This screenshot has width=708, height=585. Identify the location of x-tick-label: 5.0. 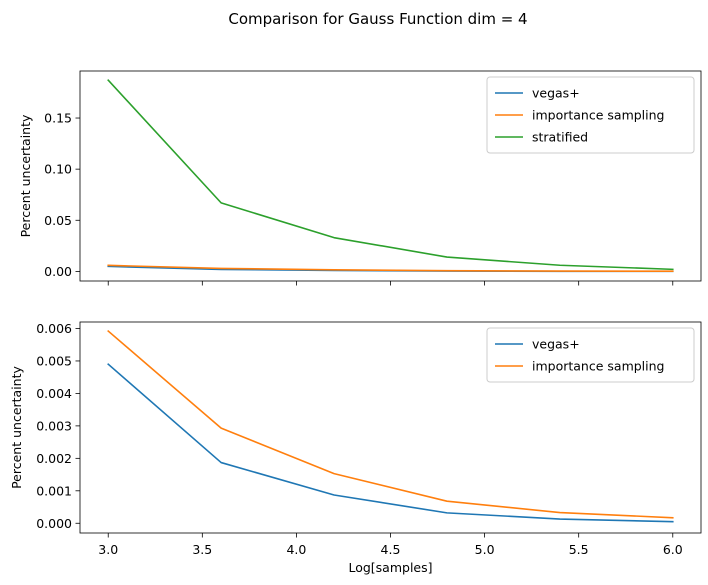
(485, 549).